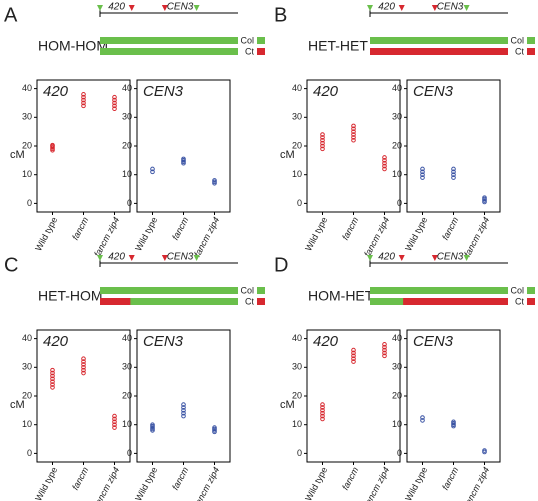  Describe the element at coordinates (11, 265) in the screenshot. I see `panel-letter: C` at that location.